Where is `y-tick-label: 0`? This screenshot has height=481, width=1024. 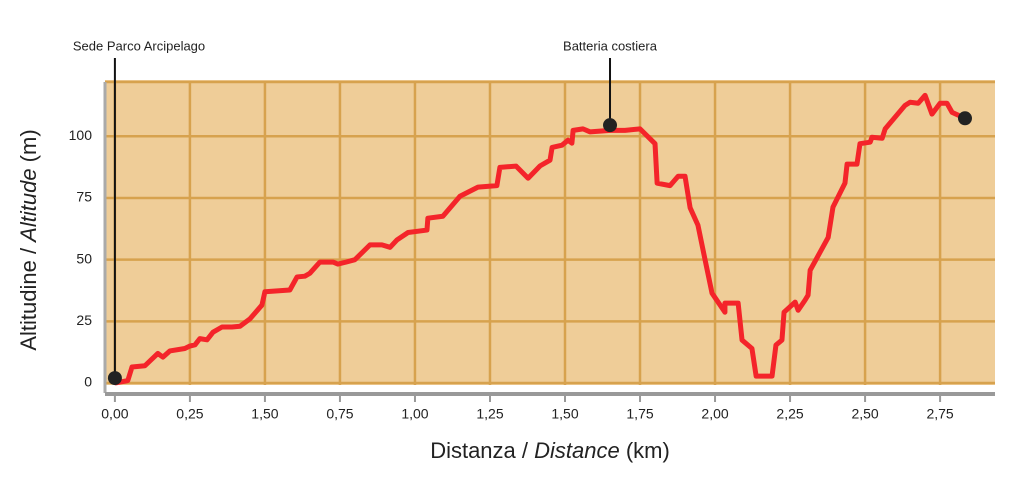
y-tick-label: 0 is located at coordinates (88, 382).